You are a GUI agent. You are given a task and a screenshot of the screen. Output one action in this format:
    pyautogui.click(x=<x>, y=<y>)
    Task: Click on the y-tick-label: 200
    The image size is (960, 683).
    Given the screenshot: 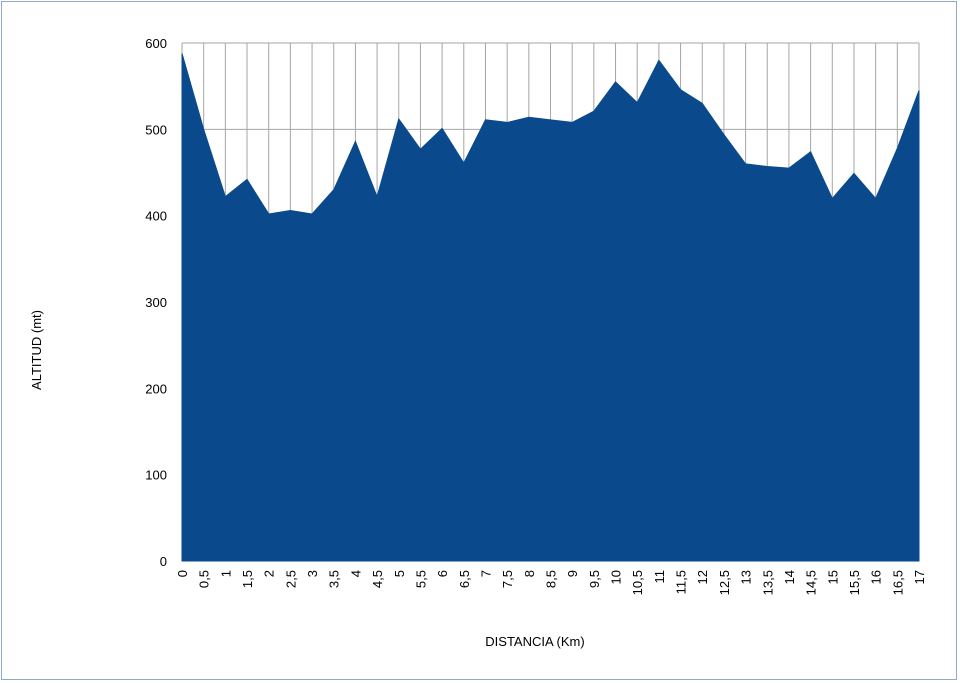 What is the action you would take?
    pyautogui.click(x=156, y=388)
    